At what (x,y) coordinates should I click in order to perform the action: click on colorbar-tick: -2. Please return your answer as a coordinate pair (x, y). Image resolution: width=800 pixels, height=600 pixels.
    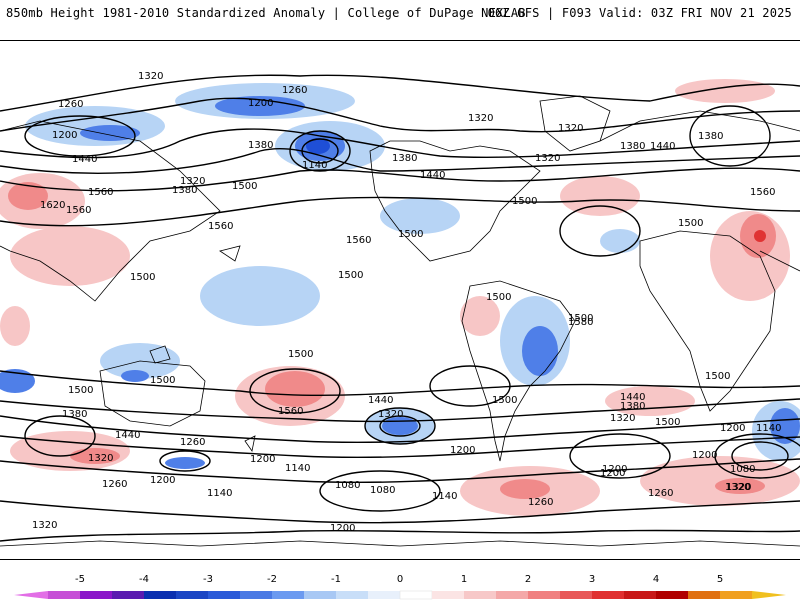
    Looking at the image, I should click on (272, 579).